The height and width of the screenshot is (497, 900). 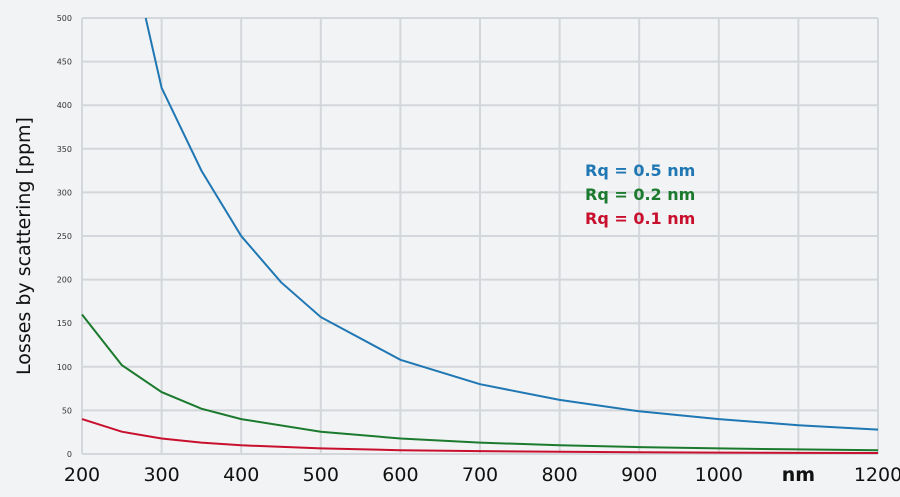 I want to click on x-tick-labels: 200 300 400 500 600 700 800 900 1000 1200, so click(x=482, y=475).